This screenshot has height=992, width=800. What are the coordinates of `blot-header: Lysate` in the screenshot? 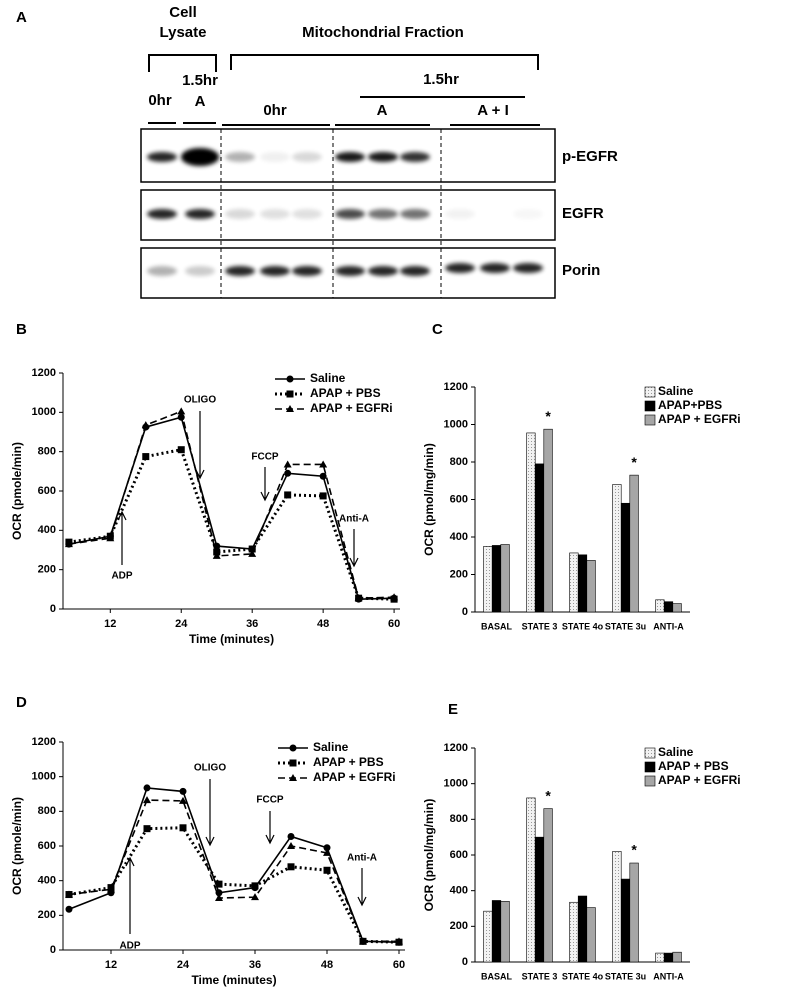 It's located at (183, 32).